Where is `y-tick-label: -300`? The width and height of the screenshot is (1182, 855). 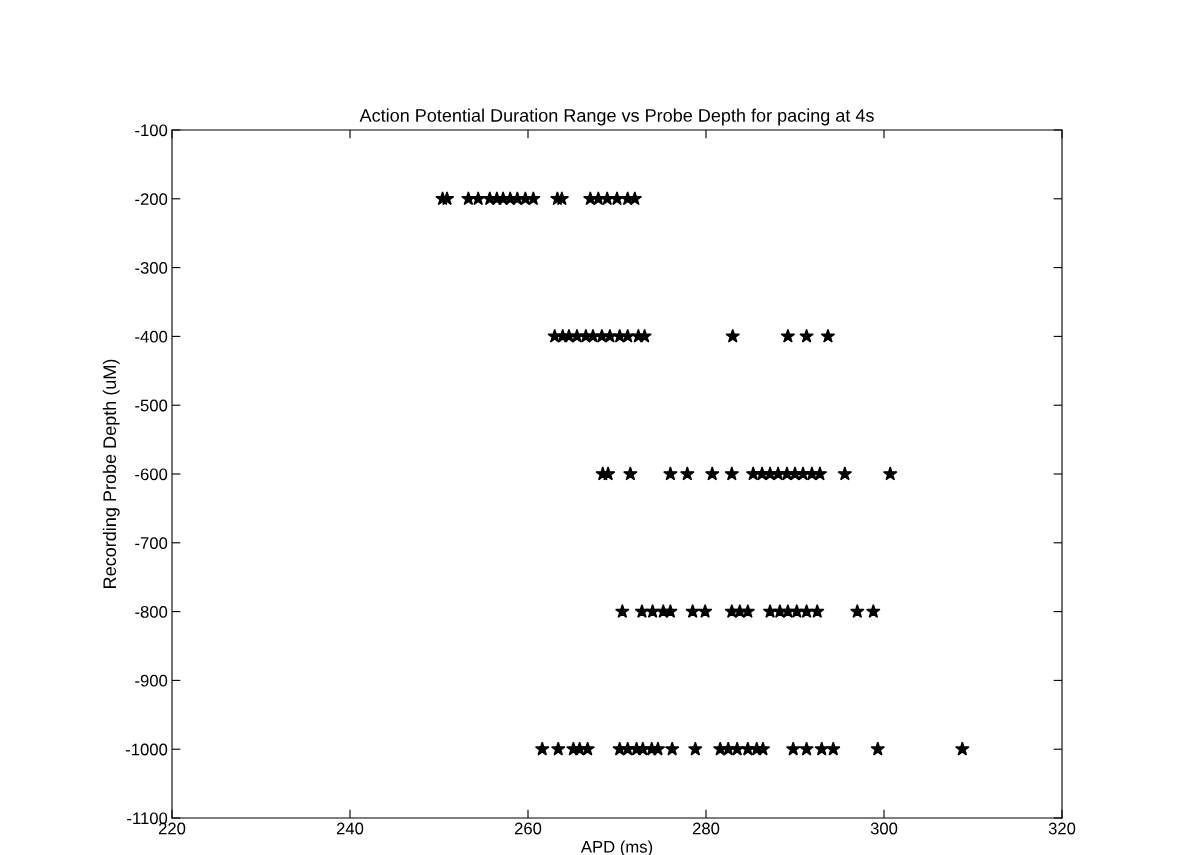
y-tick-label: -300 is located at coordinates (151, 268).